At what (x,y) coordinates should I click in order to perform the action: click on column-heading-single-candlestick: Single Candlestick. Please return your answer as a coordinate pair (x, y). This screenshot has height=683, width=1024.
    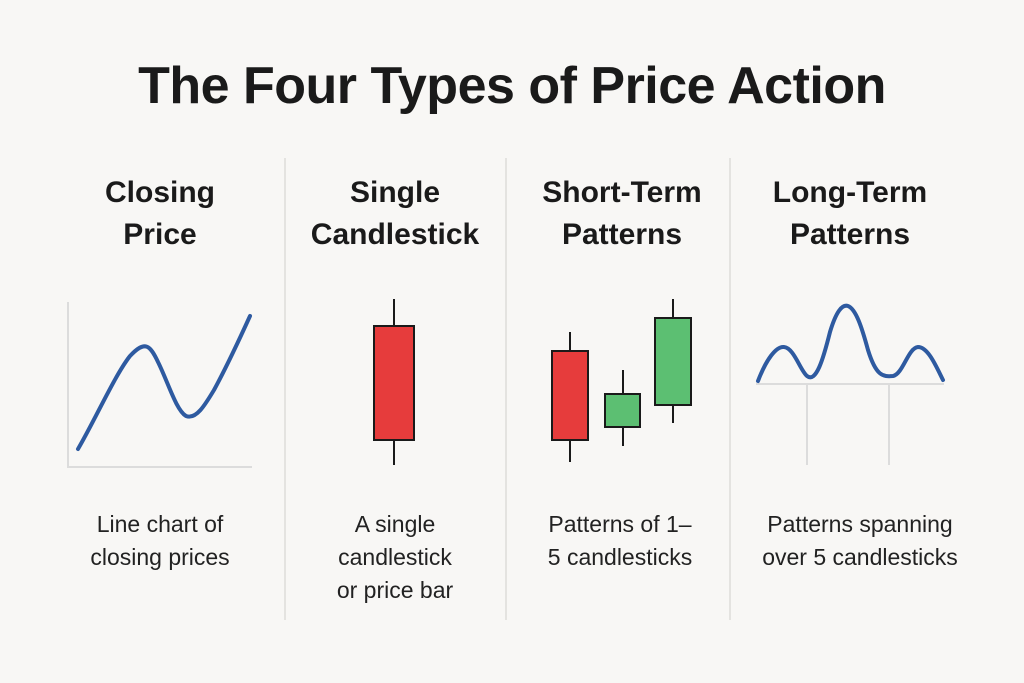
    Looking at the image, I should click on (395, 213).